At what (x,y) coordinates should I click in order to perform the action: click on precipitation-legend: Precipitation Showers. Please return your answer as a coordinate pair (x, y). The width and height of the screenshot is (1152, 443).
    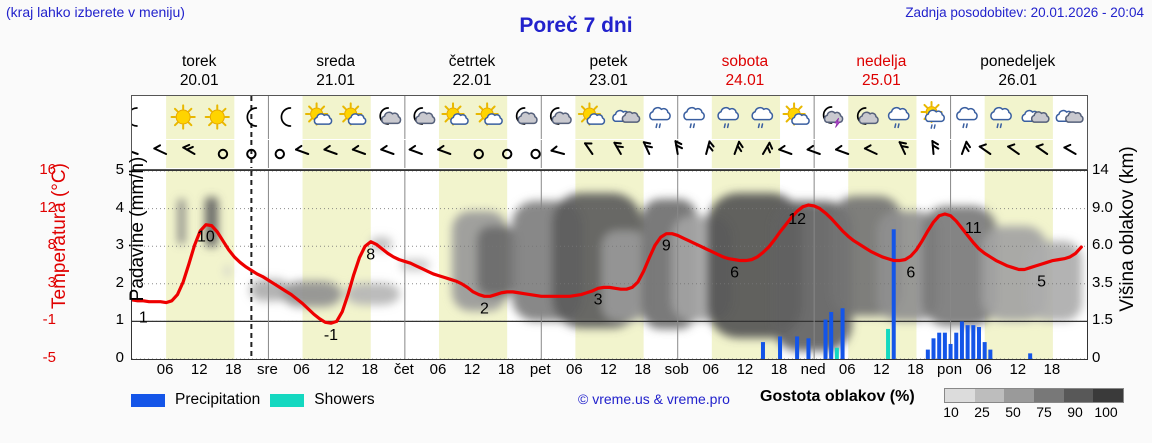
    Looking at the image, I should click on (253, 400).